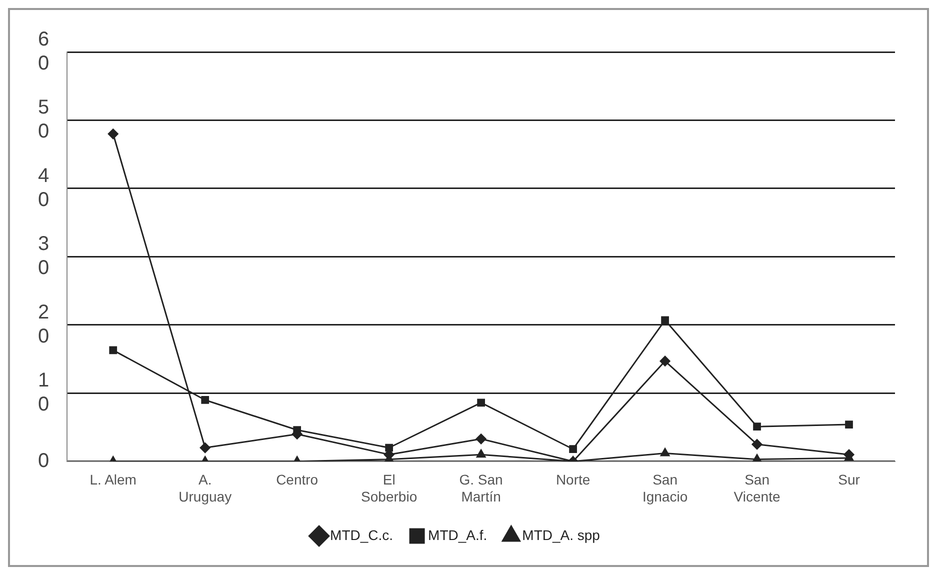 This screenshot has height=575, width=937. I want to click on x-tick-label: Norte, so click(573, 480).